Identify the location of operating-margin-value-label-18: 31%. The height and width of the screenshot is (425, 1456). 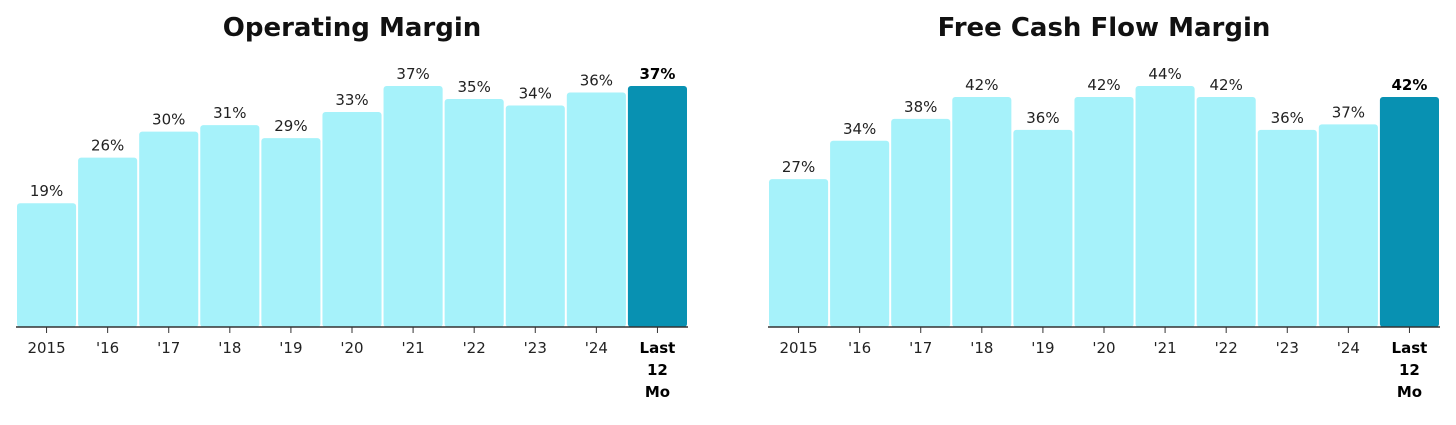
(229, 113).